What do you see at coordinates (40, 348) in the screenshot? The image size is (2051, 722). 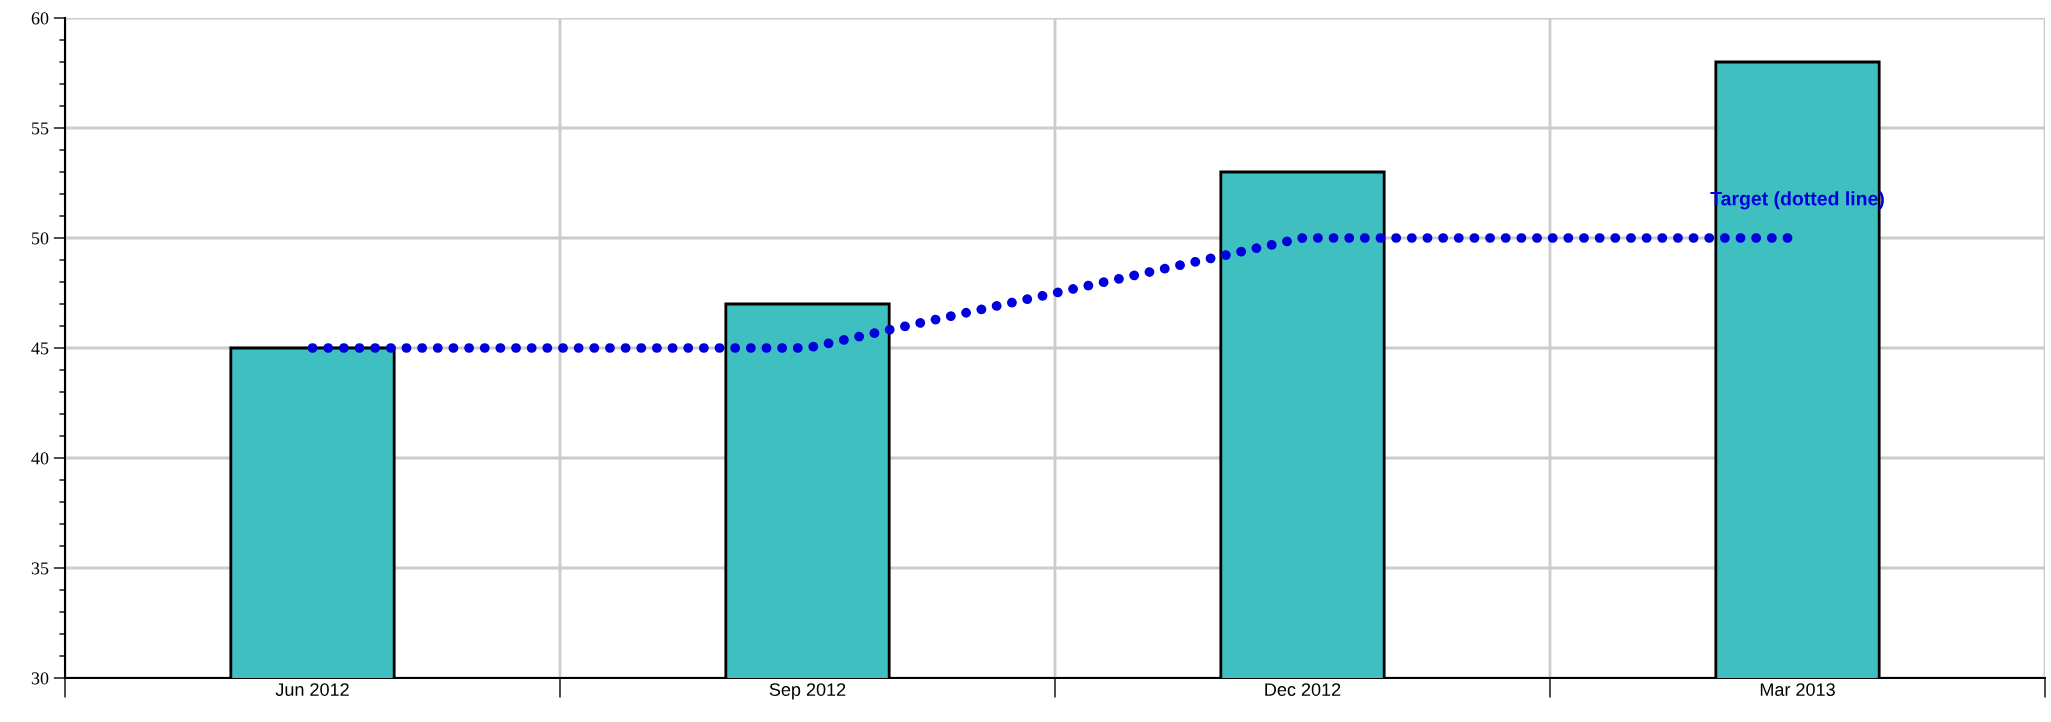 I see `y-tick-label: 45` at bounding box center [40, 348].